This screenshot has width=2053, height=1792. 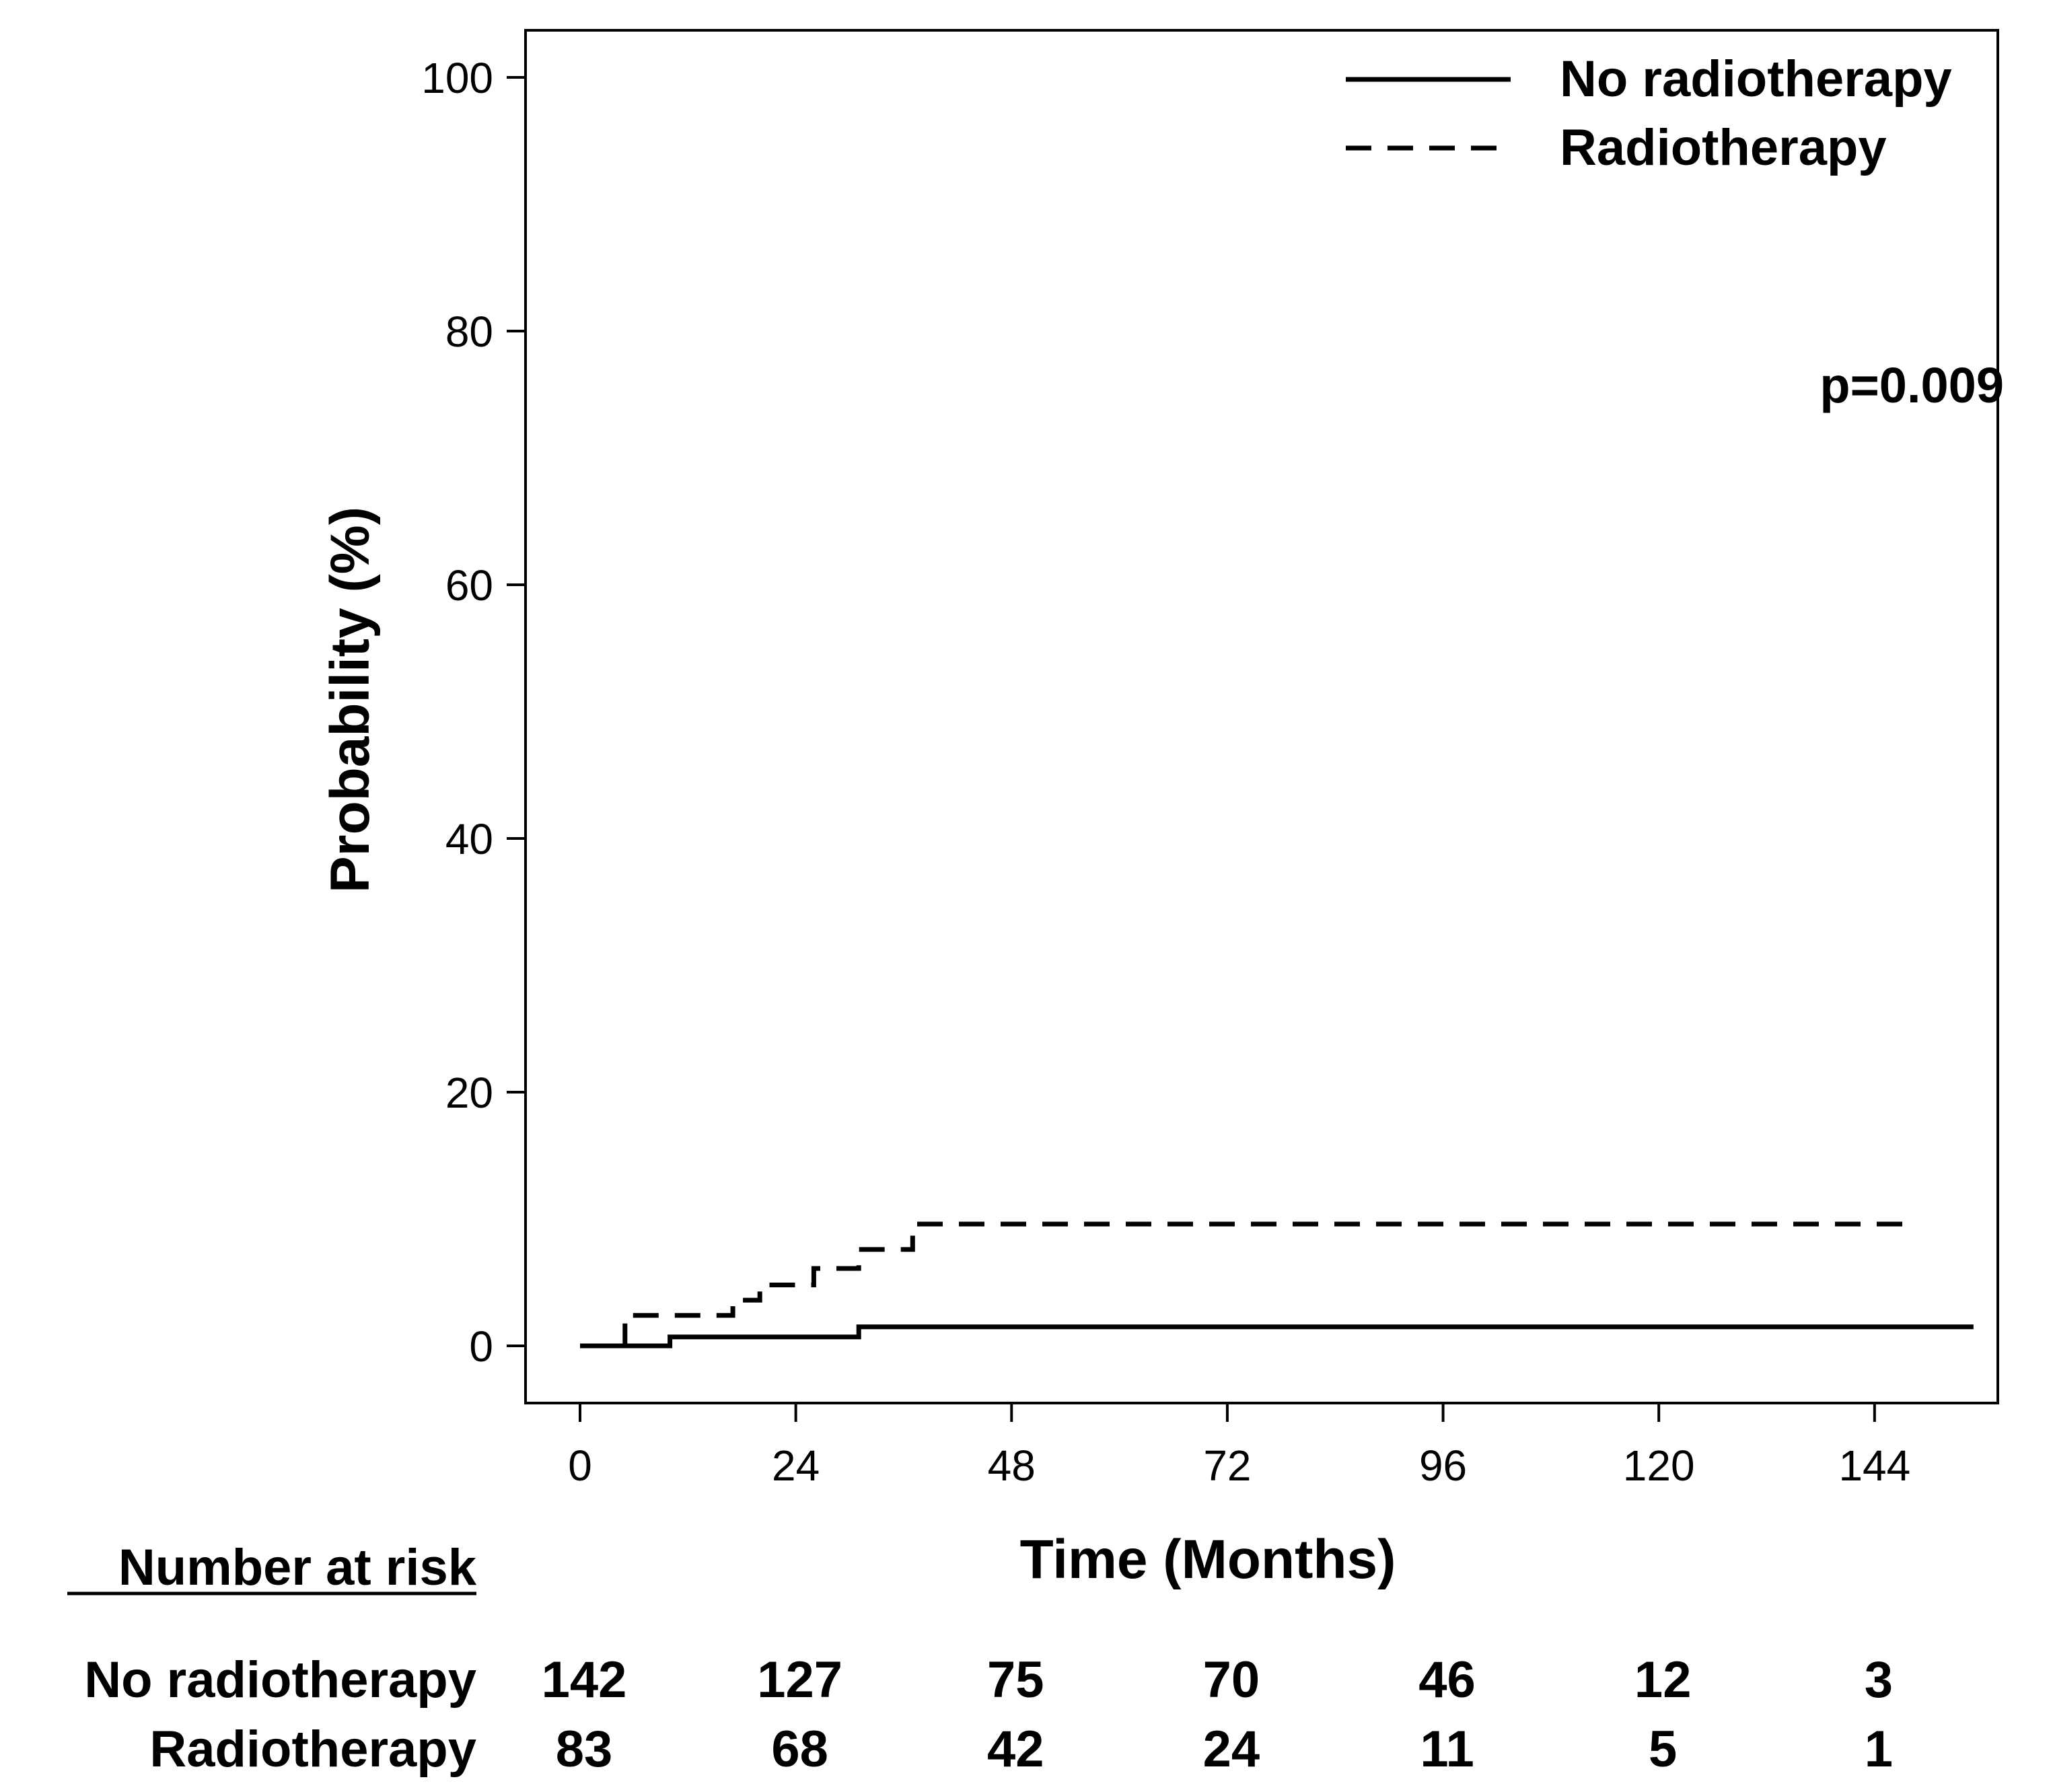 I want to click on risk-value-radiotherapy-0: 83, so click(x=584, y=1750).